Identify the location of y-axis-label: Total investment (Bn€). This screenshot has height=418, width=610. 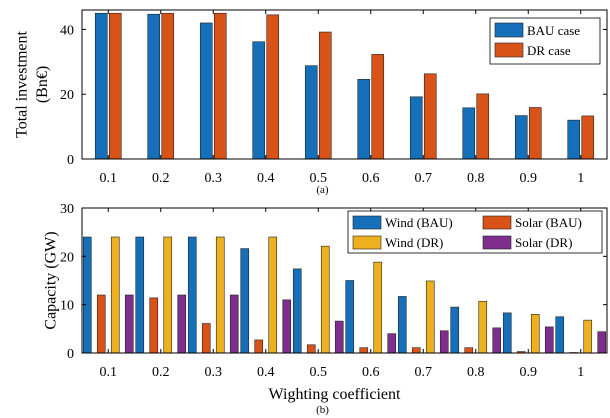
(32, 84).